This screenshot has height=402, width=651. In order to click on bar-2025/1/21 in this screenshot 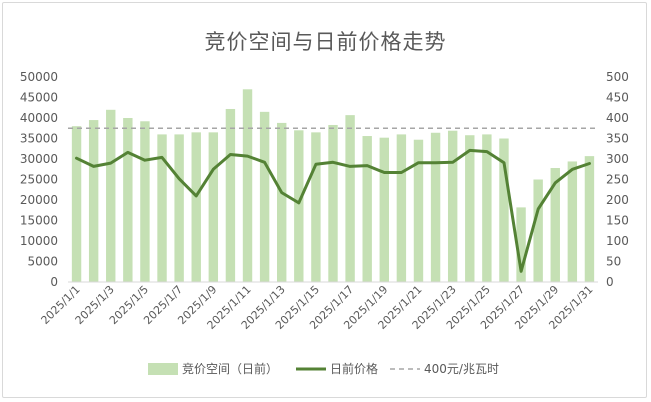, I will do `click(418, 210)`.